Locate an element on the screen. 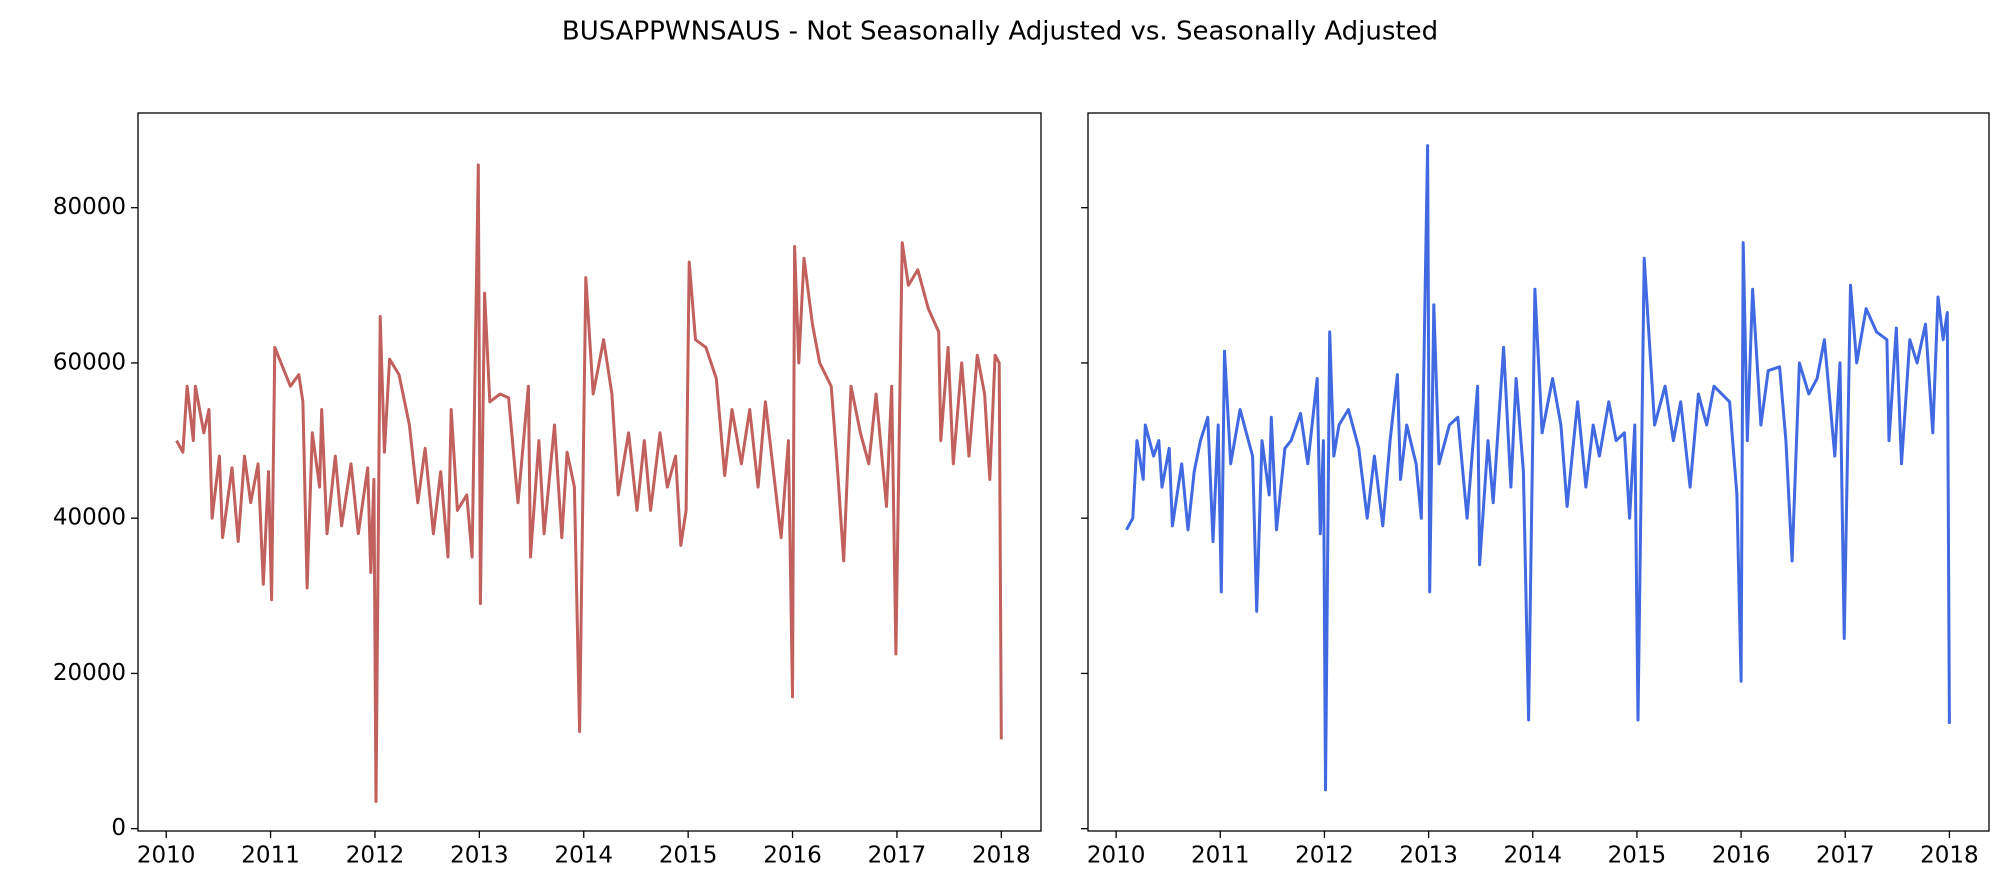 This screenshot has width=1999, height=891. y-tick-label: 80000 is located at coordinates (89, 207).